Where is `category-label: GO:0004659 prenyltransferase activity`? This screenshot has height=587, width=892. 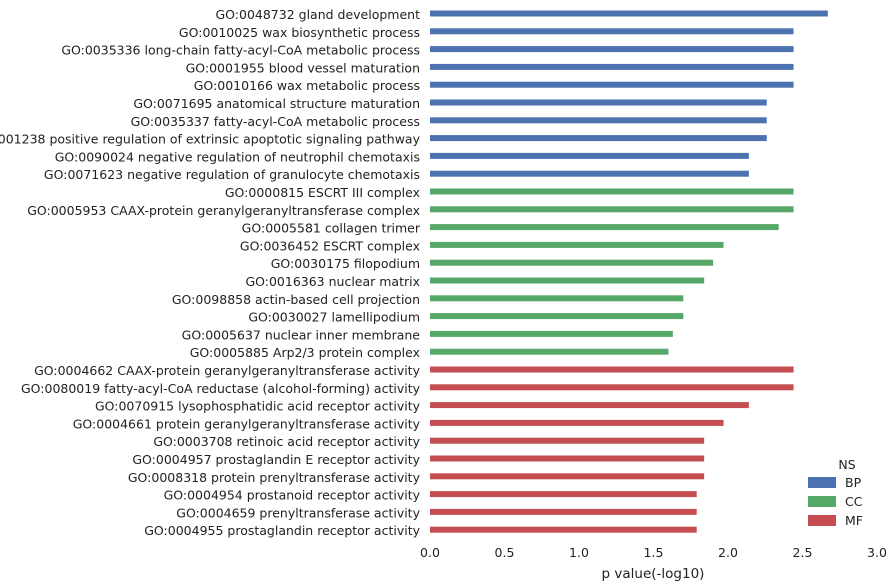 category-label: GO:0004659 prenyltransferase activity is located at coordinates (298, 512).